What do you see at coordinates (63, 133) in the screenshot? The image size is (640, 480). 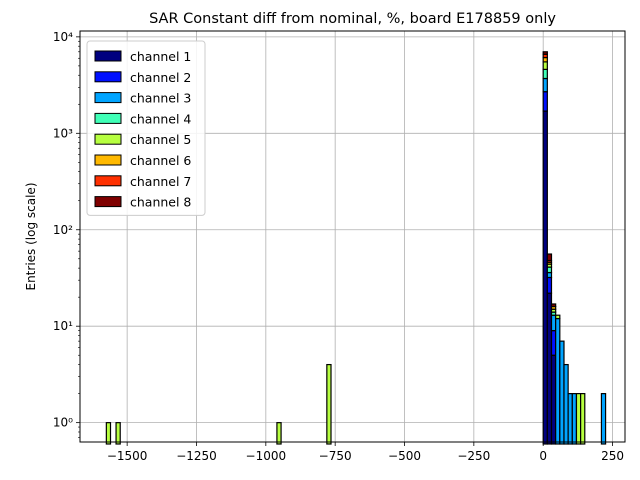 I see `y-tick-label: 10³` at bounding box center [63, 133].